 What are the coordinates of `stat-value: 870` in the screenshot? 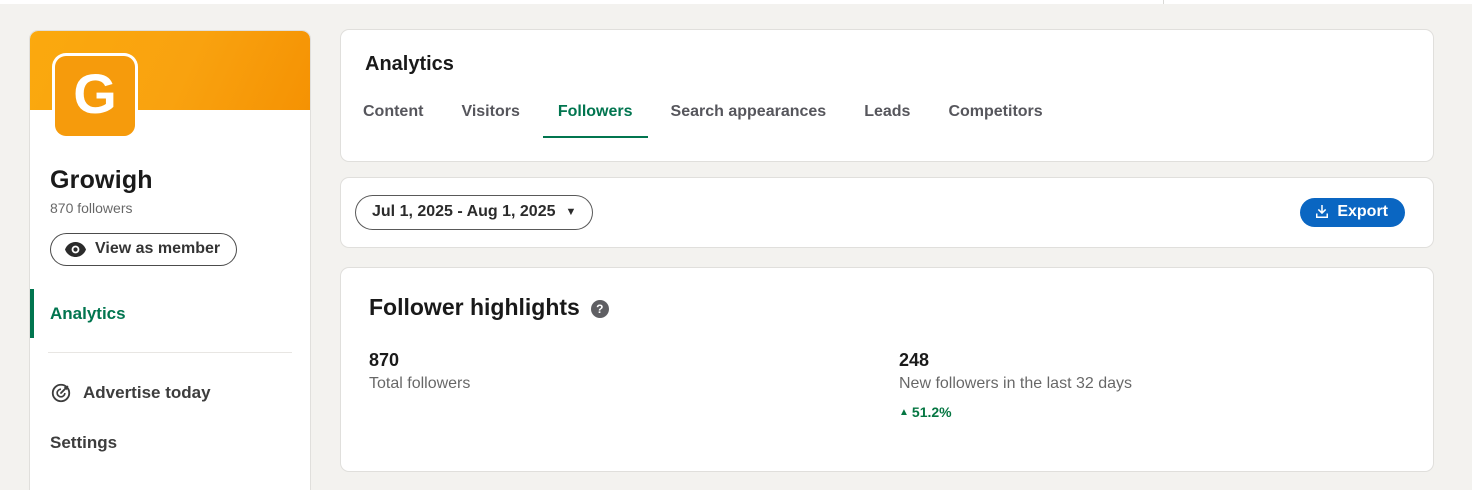 It's located at (384, 360).